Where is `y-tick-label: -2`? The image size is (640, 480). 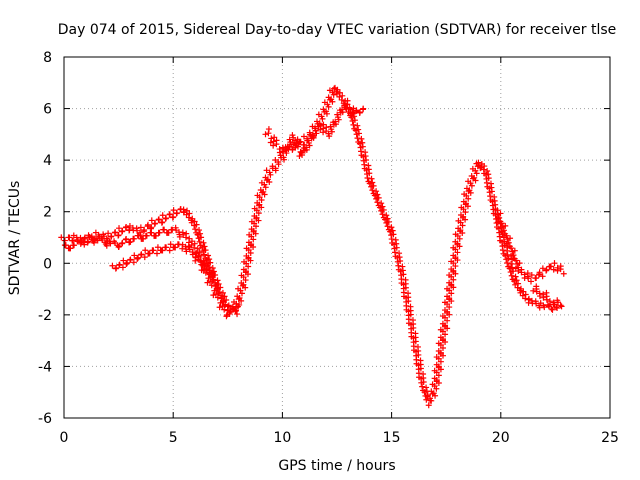
y-tick-label: -2 is located at coordinates (45, 316).